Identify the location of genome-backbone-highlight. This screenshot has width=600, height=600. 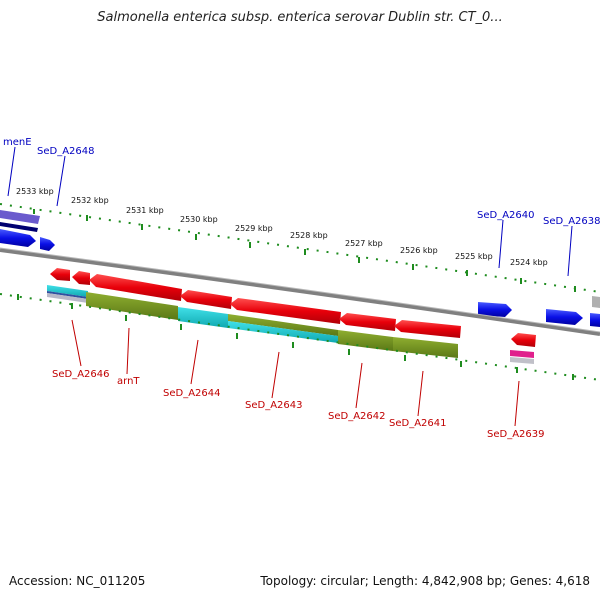
(300, 290).